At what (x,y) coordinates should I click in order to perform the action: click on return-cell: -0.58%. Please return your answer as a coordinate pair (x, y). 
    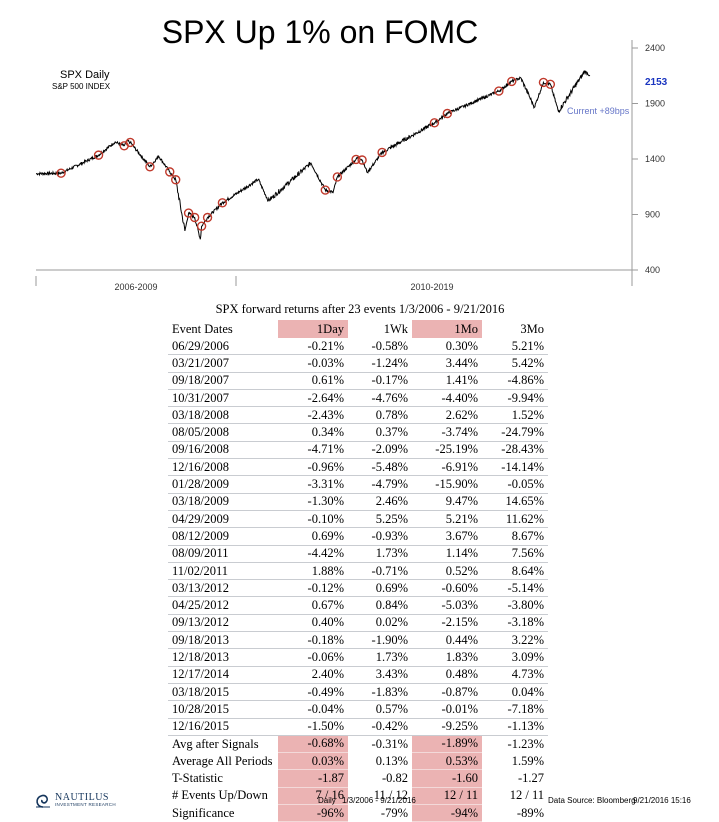
    Looking at the image, I should click on (380, 347).